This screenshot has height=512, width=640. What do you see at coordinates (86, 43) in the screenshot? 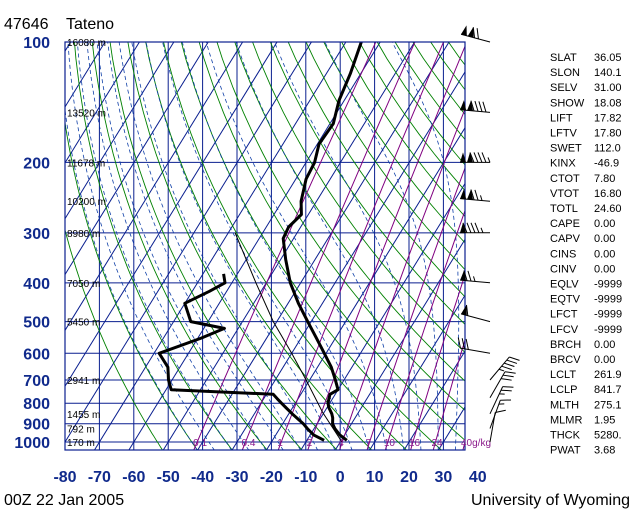
I see `height-label: 16080 m` at bounding box center [86, 43].